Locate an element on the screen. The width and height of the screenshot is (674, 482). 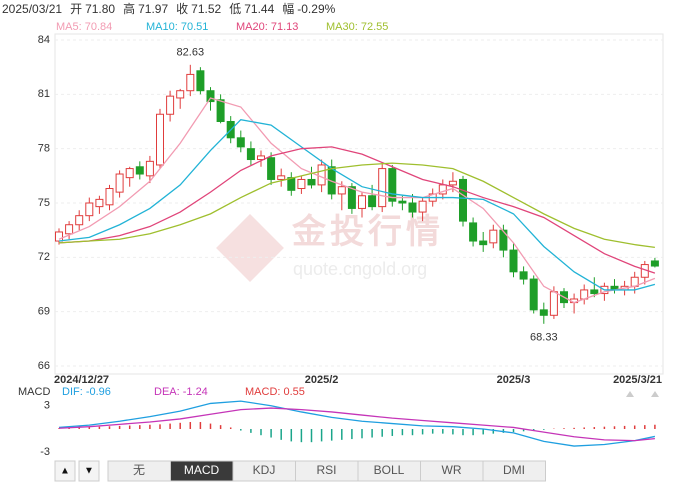
legend-entry: DIF: -0.96 is located at coordinates (86, 392).